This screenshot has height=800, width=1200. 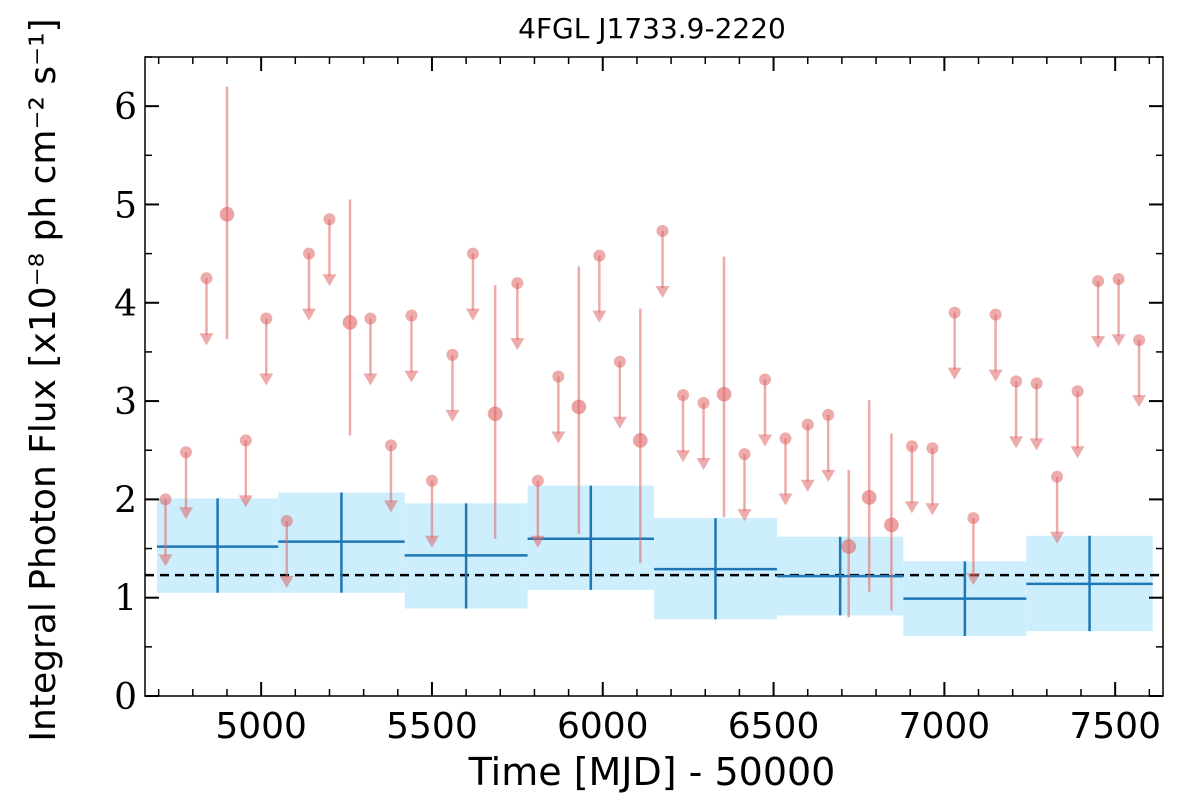 I want to click on x-axis-label: Time [MJD] - 50000, so click(x=652, y=772).